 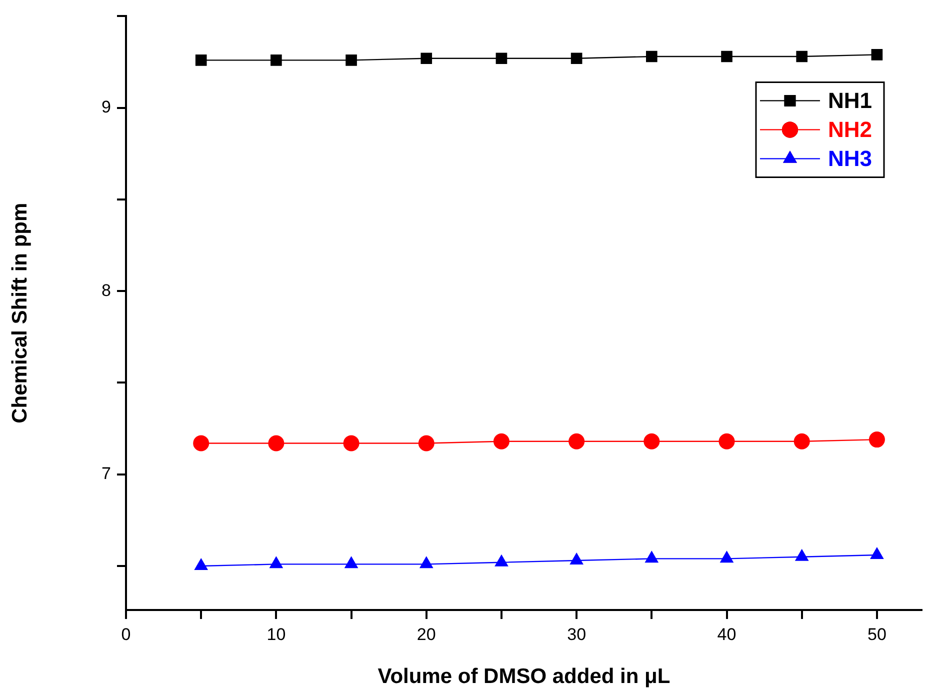 What do you see at coordinates (106, 474) in the screenshot?
I see `y-tick-label: 7` at bounding box center [106, 474].